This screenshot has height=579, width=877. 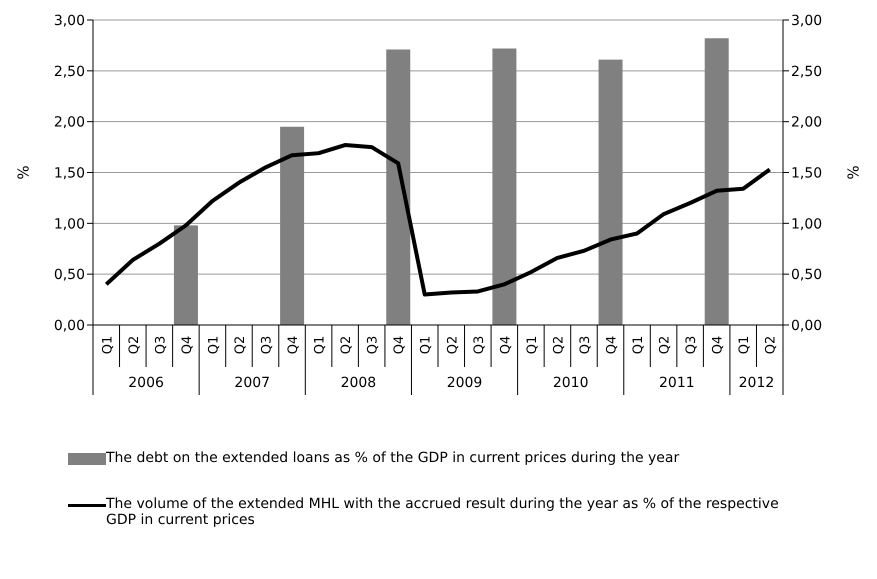 I want to click on y2-tick-label: 2,50, so click(x=806, y=72).